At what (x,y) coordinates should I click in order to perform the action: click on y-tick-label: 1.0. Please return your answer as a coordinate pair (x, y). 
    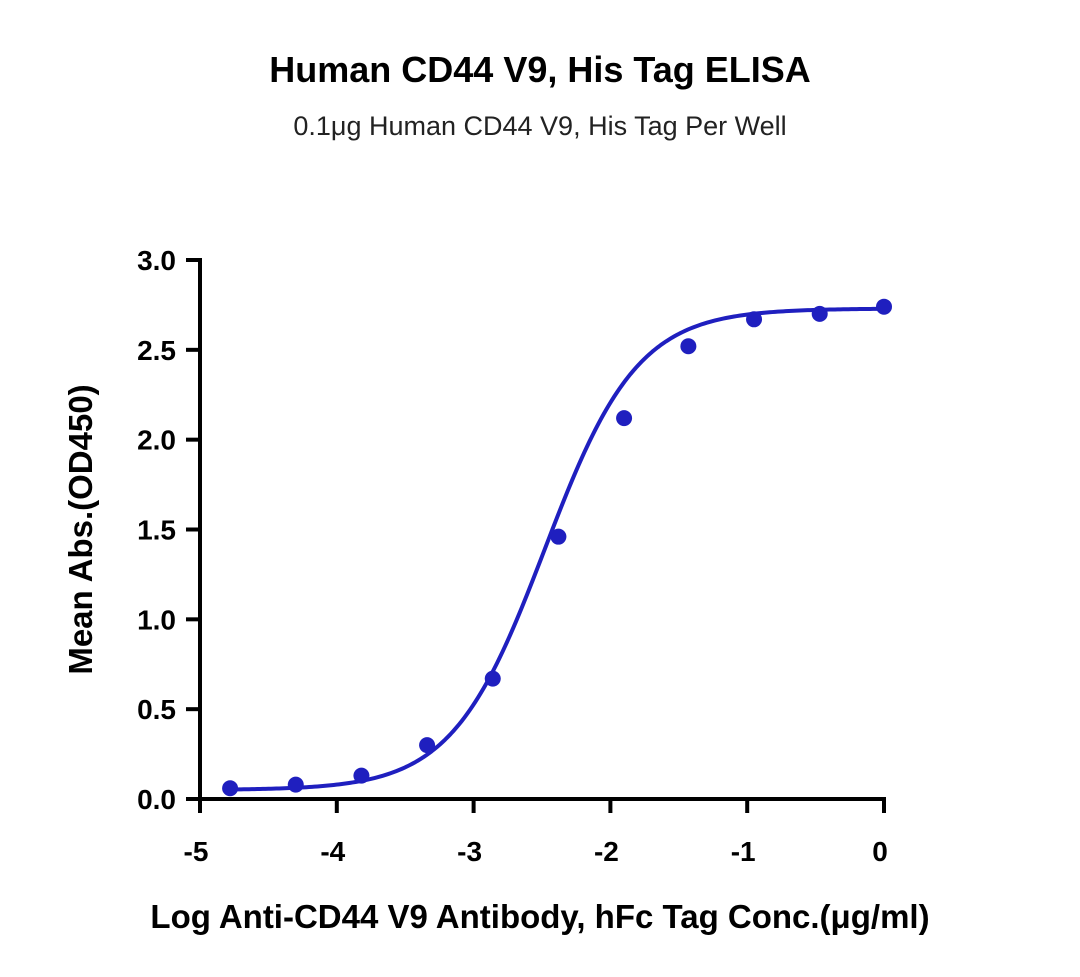
    Looking at the image, I should click on (156, 619).